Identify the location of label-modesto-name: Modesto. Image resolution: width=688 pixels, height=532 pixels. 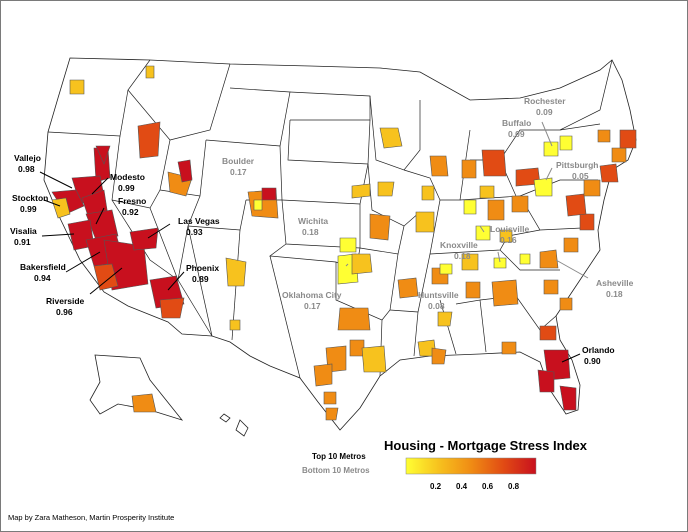
(127, 177).